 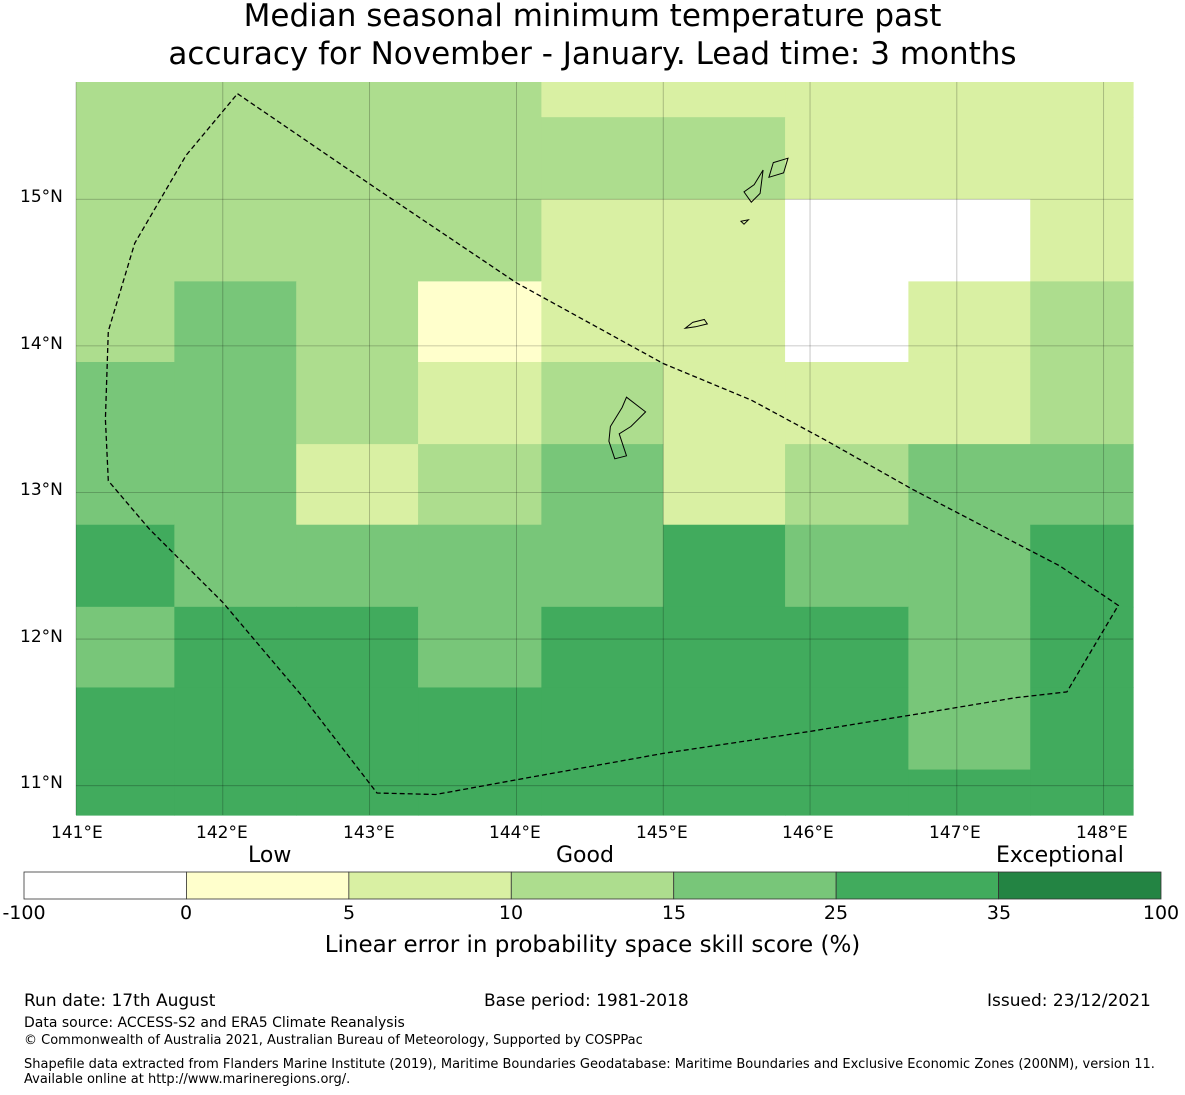 I want to click on chart-title-line1: Median seasonal minimum temperature past, so click(x=592, y=17).